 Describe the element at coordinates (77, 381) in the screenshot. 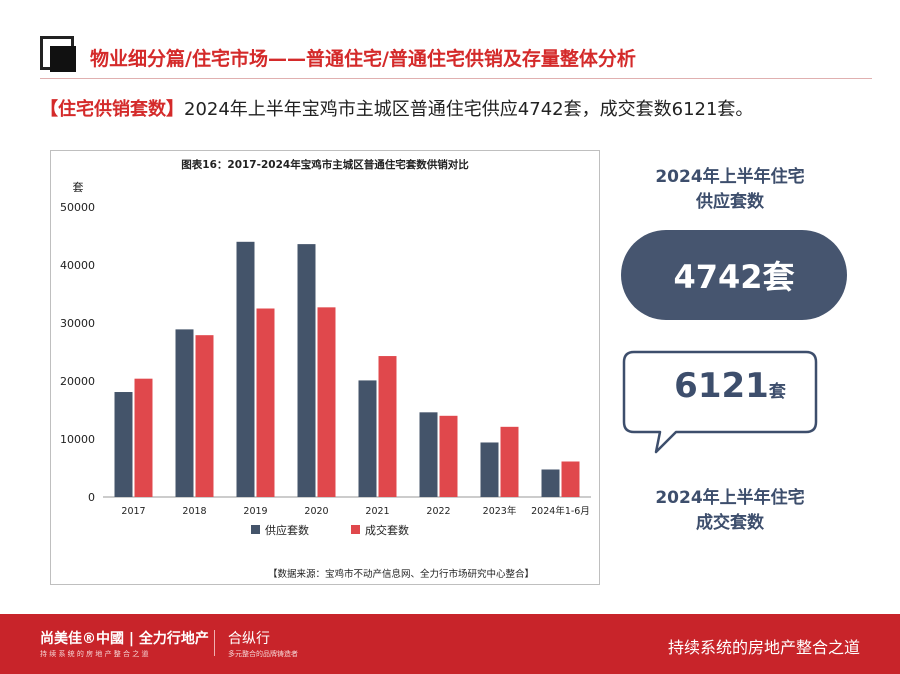

I see `y-tick-label: 20000` at that location.